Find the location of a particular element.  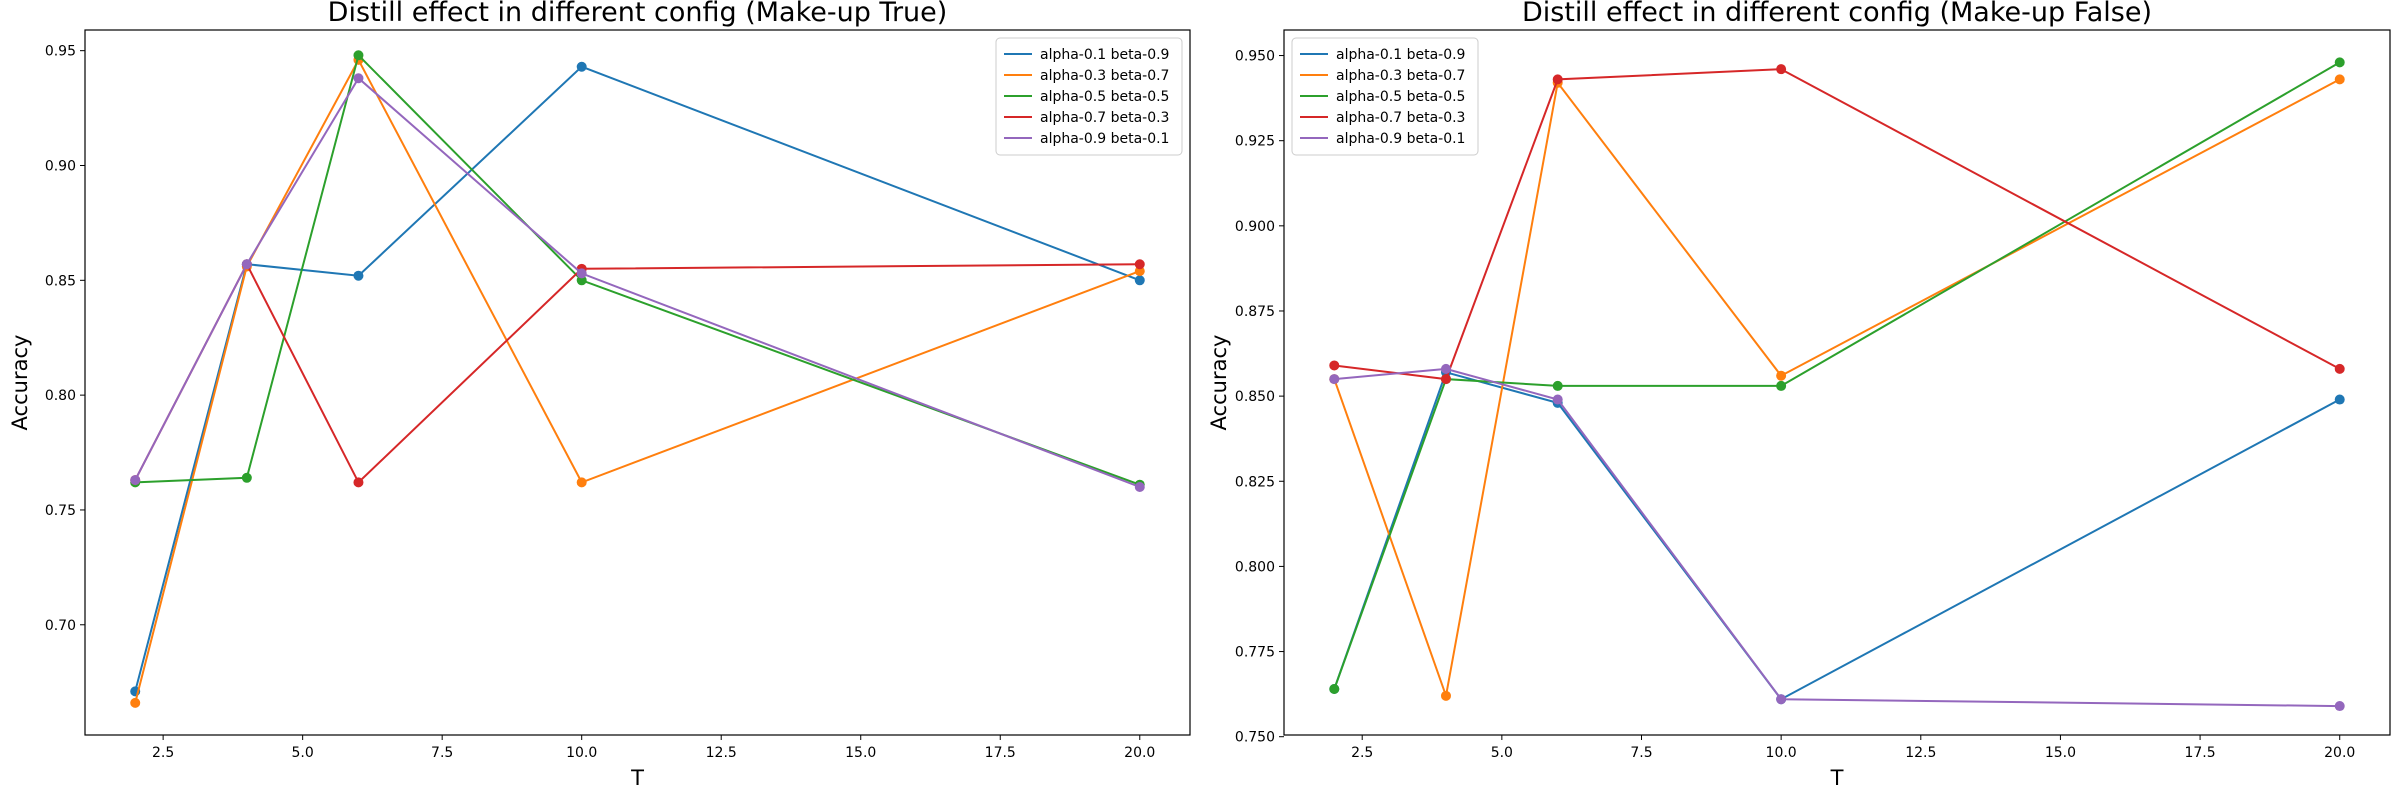

y-tick-label: 0.75 is located at coordinates (60, 511).